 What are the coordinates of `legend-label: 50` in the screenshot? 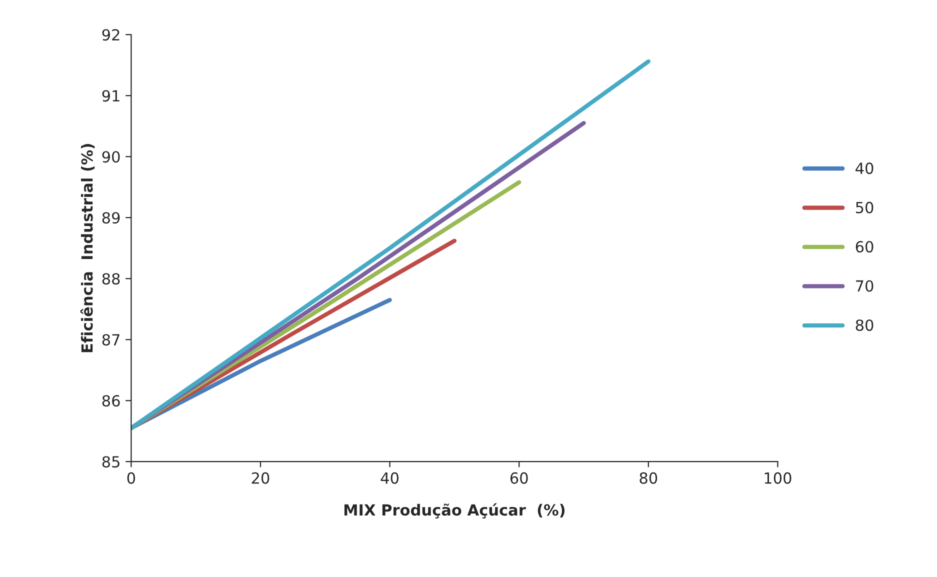 It's located at (865, 208).